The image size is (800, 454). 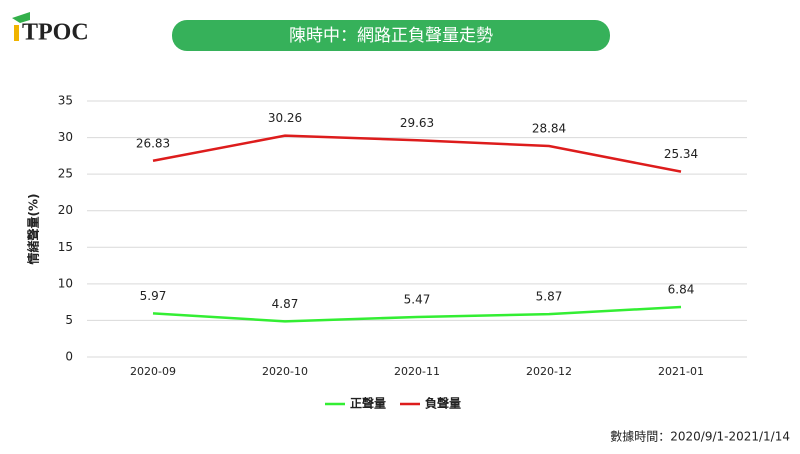 What do you see at coordinates (153, 296) in the screenshot?
I see `data-label: 5.97` at bounding box center [153, 296].